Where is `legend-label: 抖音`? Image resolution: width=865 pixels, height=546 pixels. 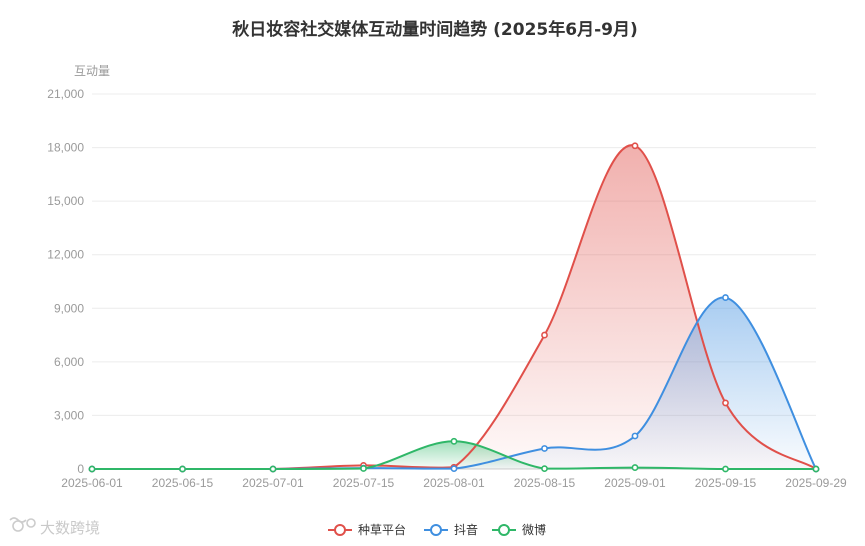
legend-label: 抖音 is located at coordinates (466, 529).